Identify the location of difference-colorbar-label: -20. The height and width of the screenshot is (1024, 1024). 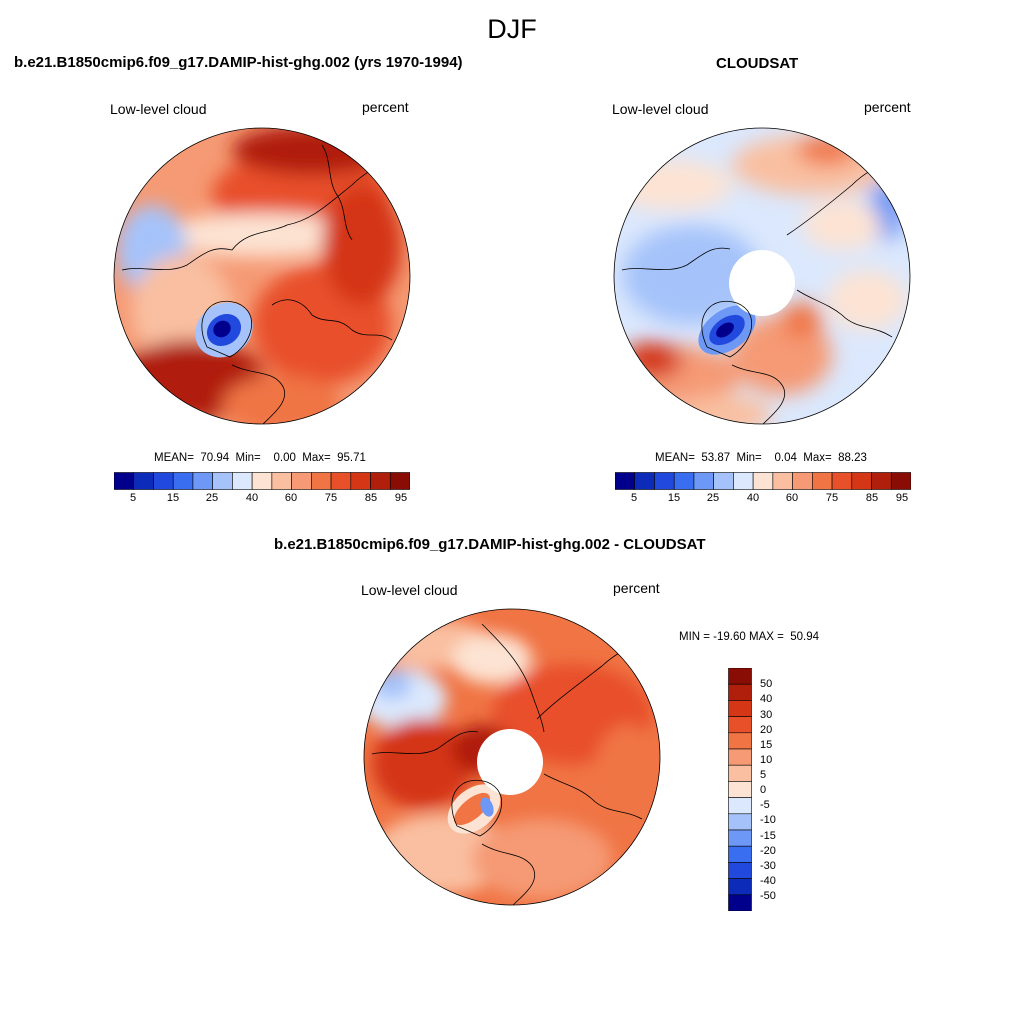
(768, 851).